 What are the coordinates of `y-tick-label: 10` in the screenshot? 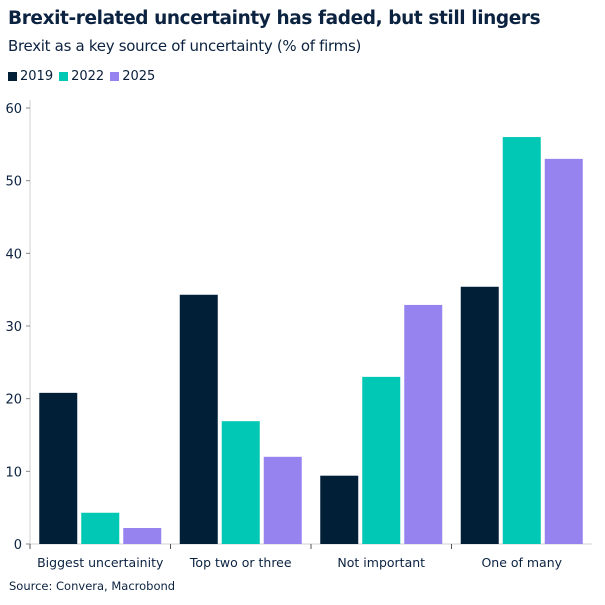 It's located at (13, 472).